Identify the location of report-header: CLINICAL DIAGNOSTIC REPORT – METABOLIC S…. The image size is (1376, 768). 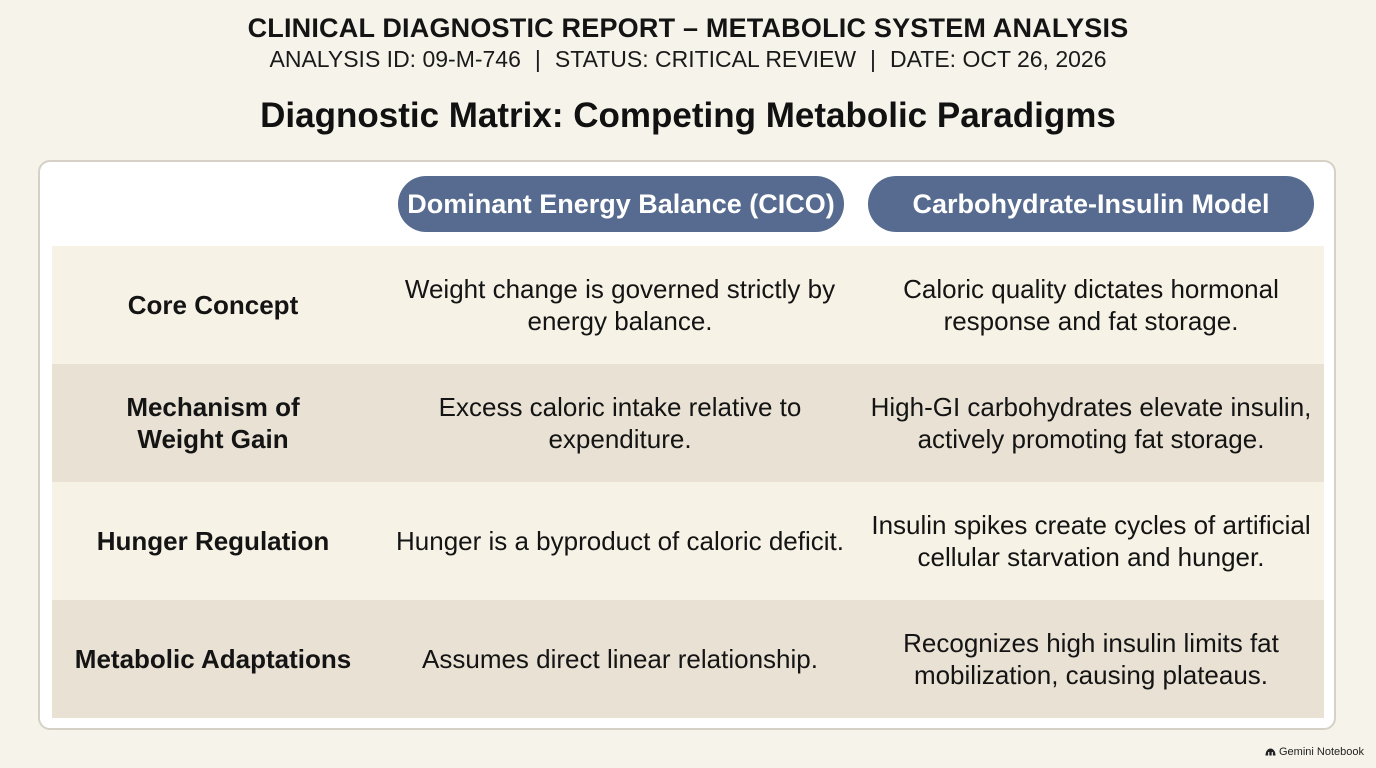
(688, 43).